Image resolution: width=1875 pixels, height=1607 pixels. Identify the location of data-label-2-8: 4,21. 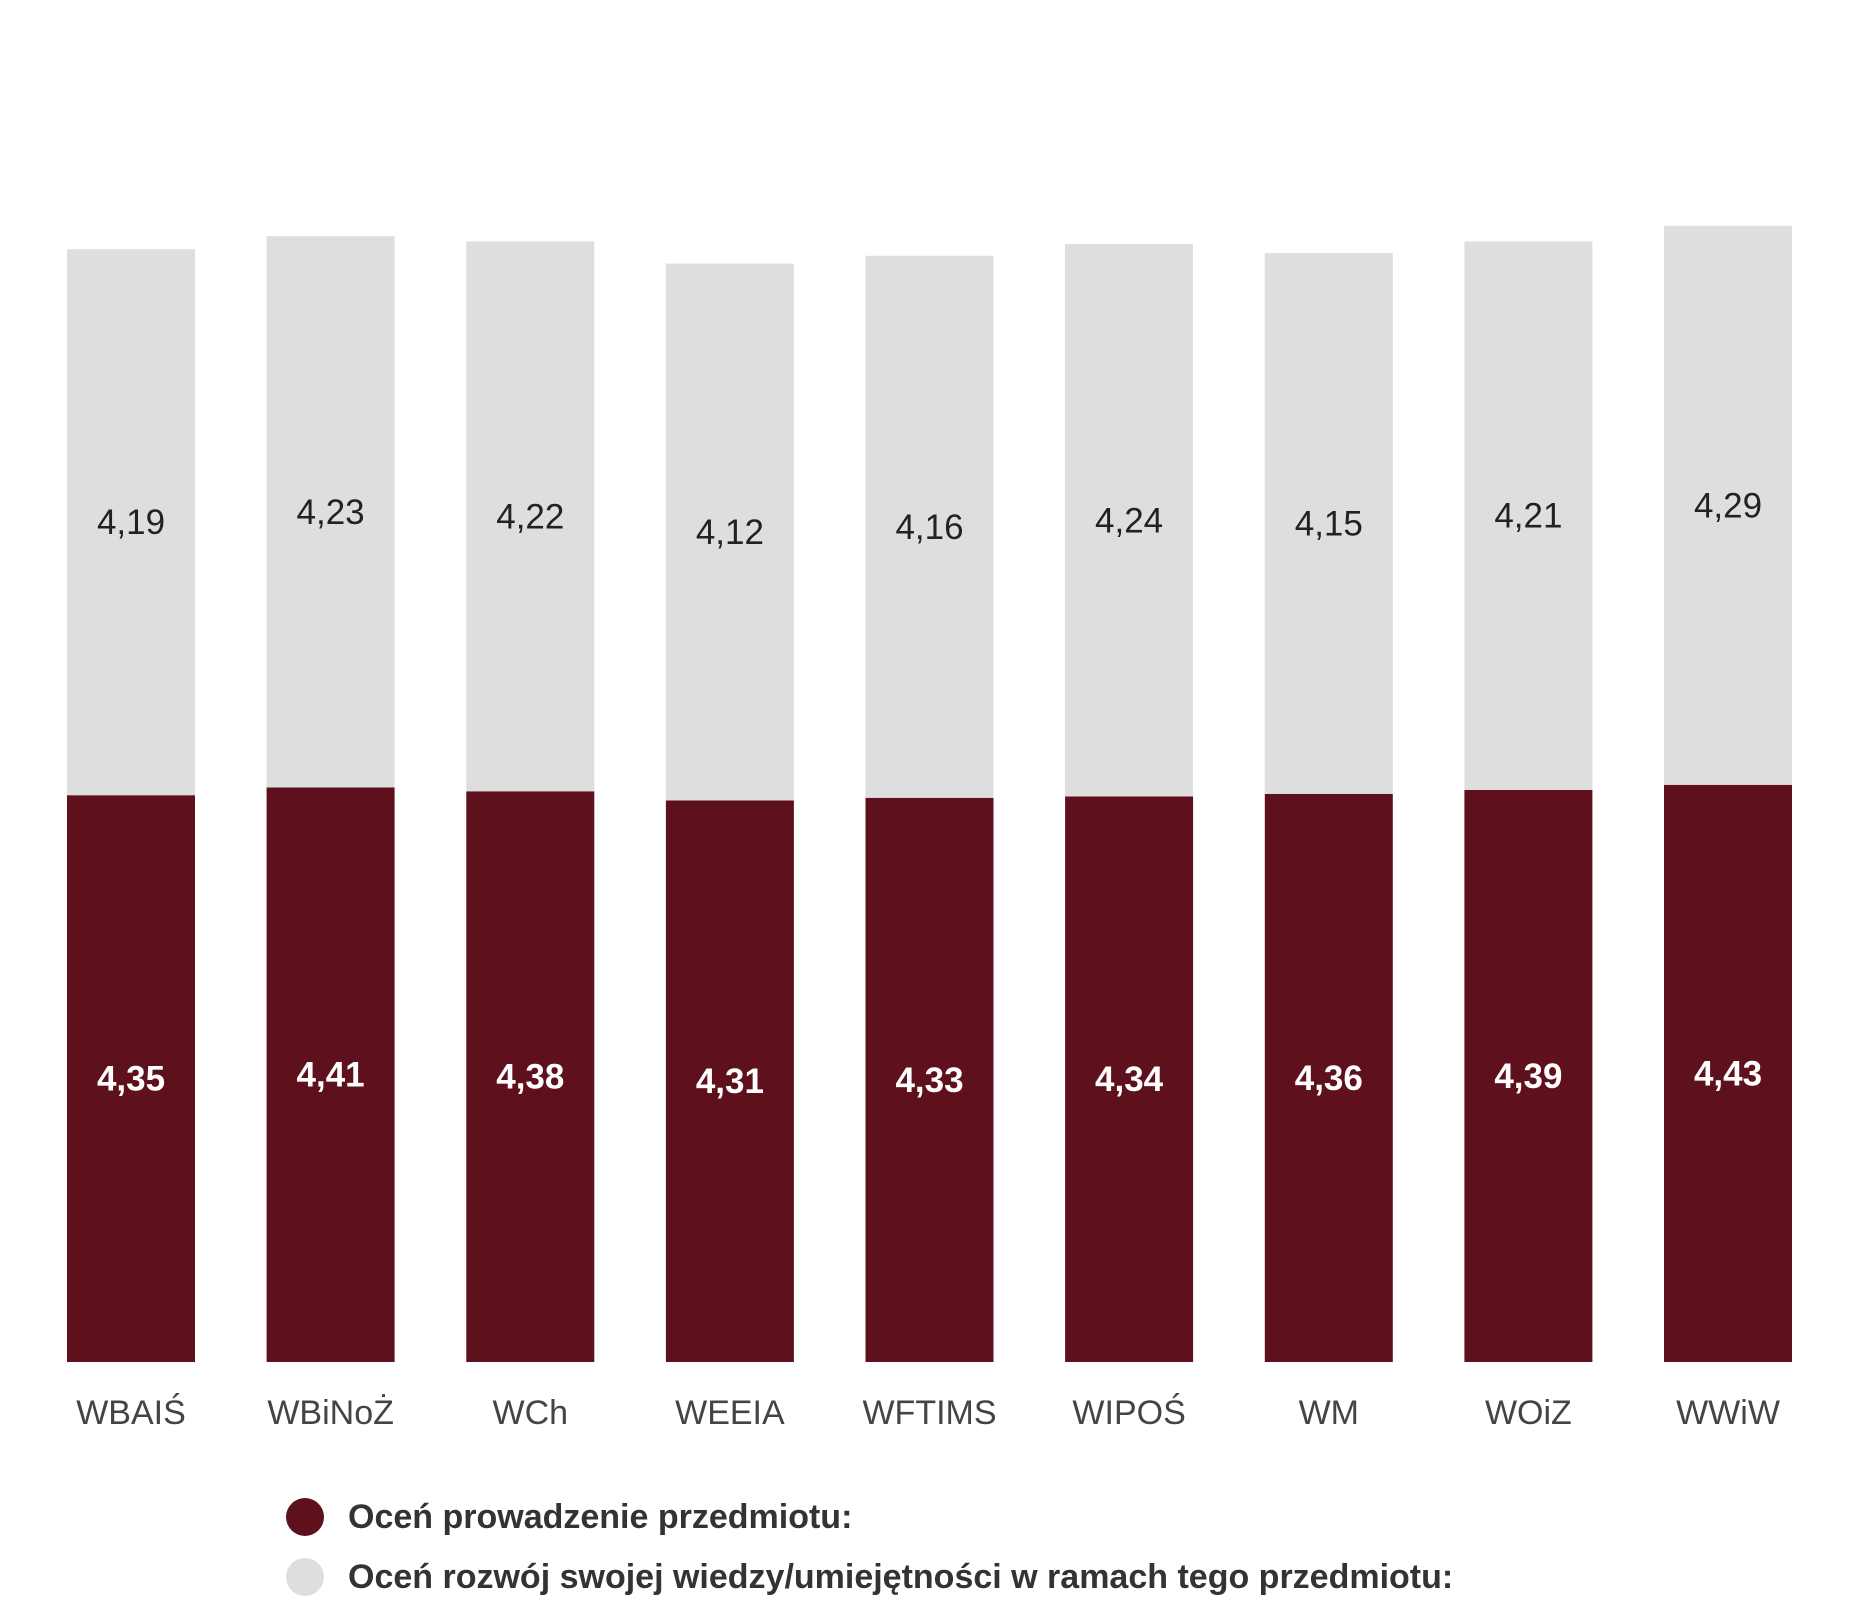
(1528, 516).